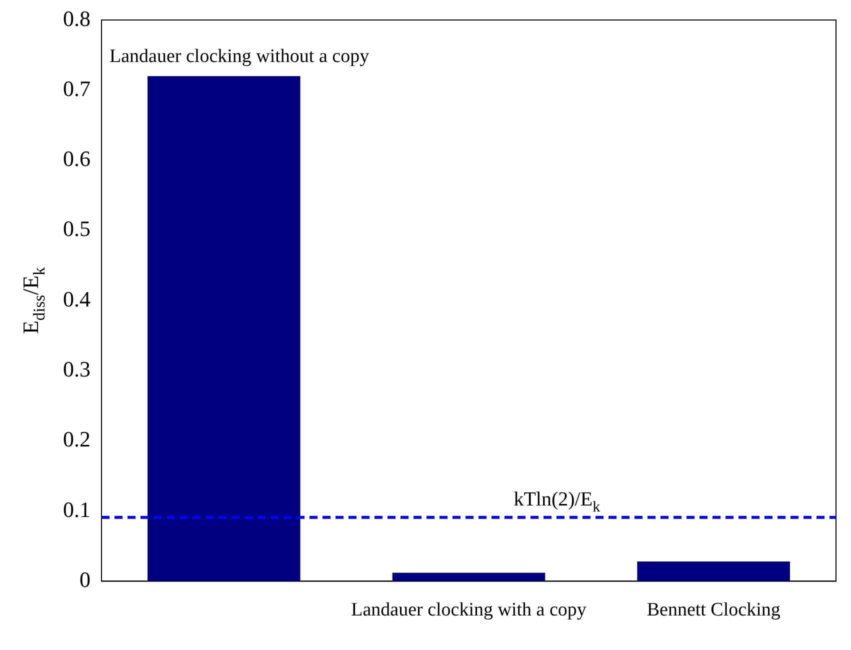  I want to click on y-tick-label: 0.4, so click(76, 299).